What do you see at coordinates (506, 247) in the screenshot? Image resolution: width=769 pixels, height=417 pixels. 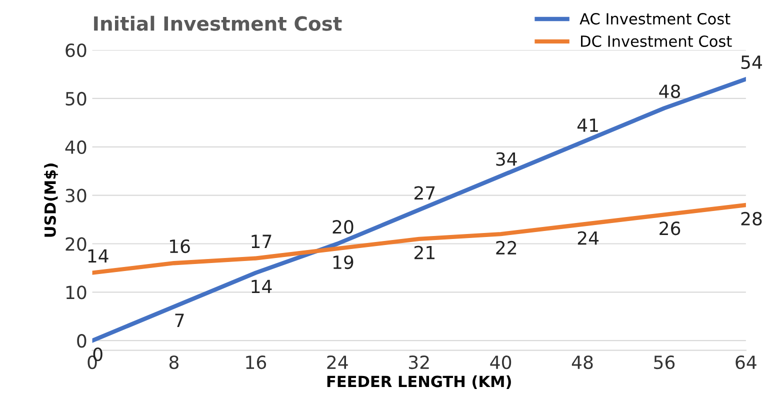 I see `data-label: 22` at bounding box center [506, 247].